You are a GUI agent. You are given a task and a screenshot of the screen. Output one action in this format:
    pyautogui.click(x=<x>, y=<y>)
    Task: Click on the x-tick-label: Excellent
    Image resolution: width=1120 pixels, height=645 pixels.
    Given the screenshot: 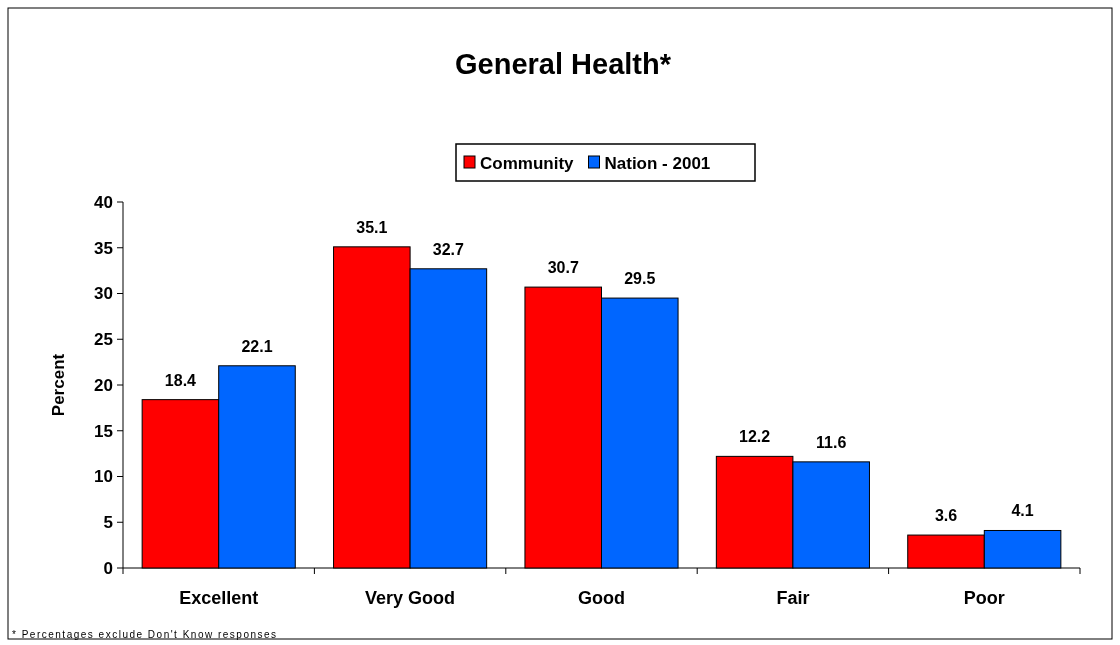 What is the action you would take?
    pyautogui.click(x=219, y=598)
    